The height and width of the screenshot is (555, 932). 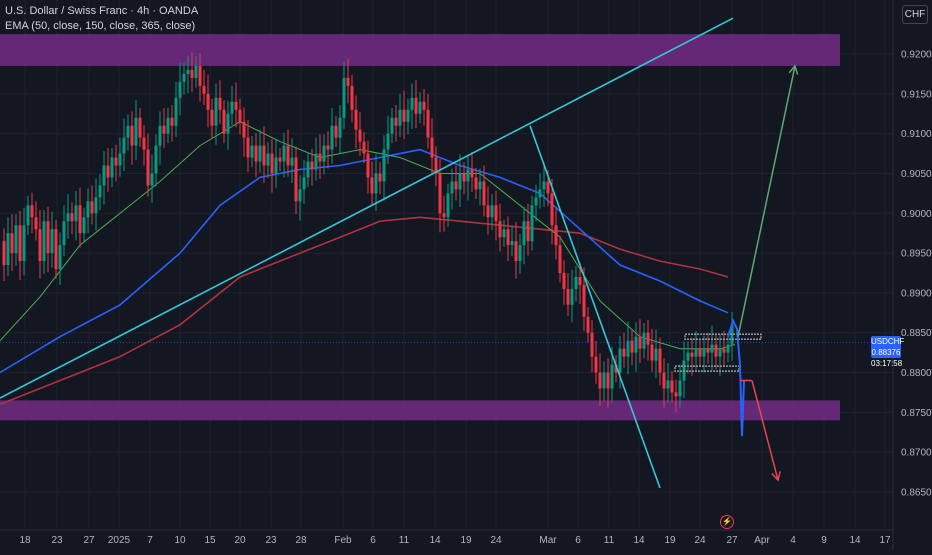 I want to click on range-box, so click(x=707, y=368).